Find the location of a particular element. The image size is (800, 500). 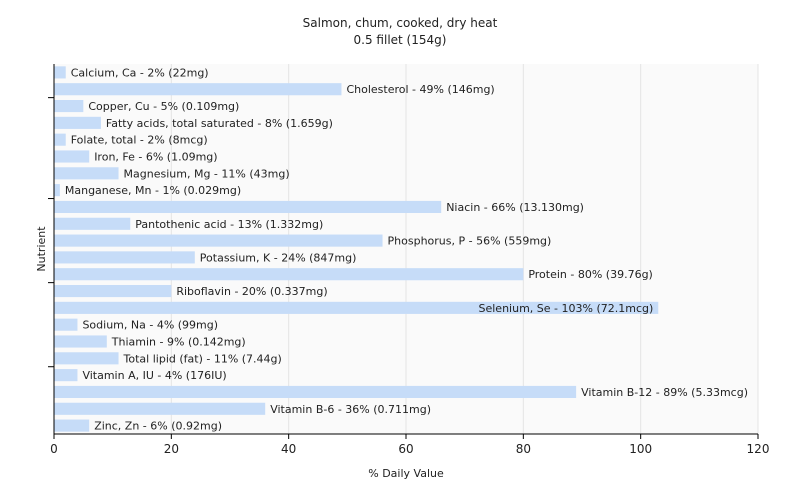

bar-label: Phosphorus, P - 56% (559mg) is located at coordinates (470, 241).